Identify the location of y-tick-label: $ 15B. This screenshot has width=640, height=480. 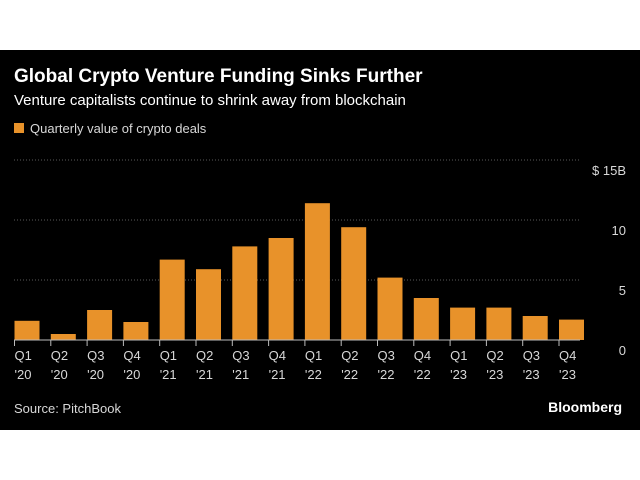
(609, 170).